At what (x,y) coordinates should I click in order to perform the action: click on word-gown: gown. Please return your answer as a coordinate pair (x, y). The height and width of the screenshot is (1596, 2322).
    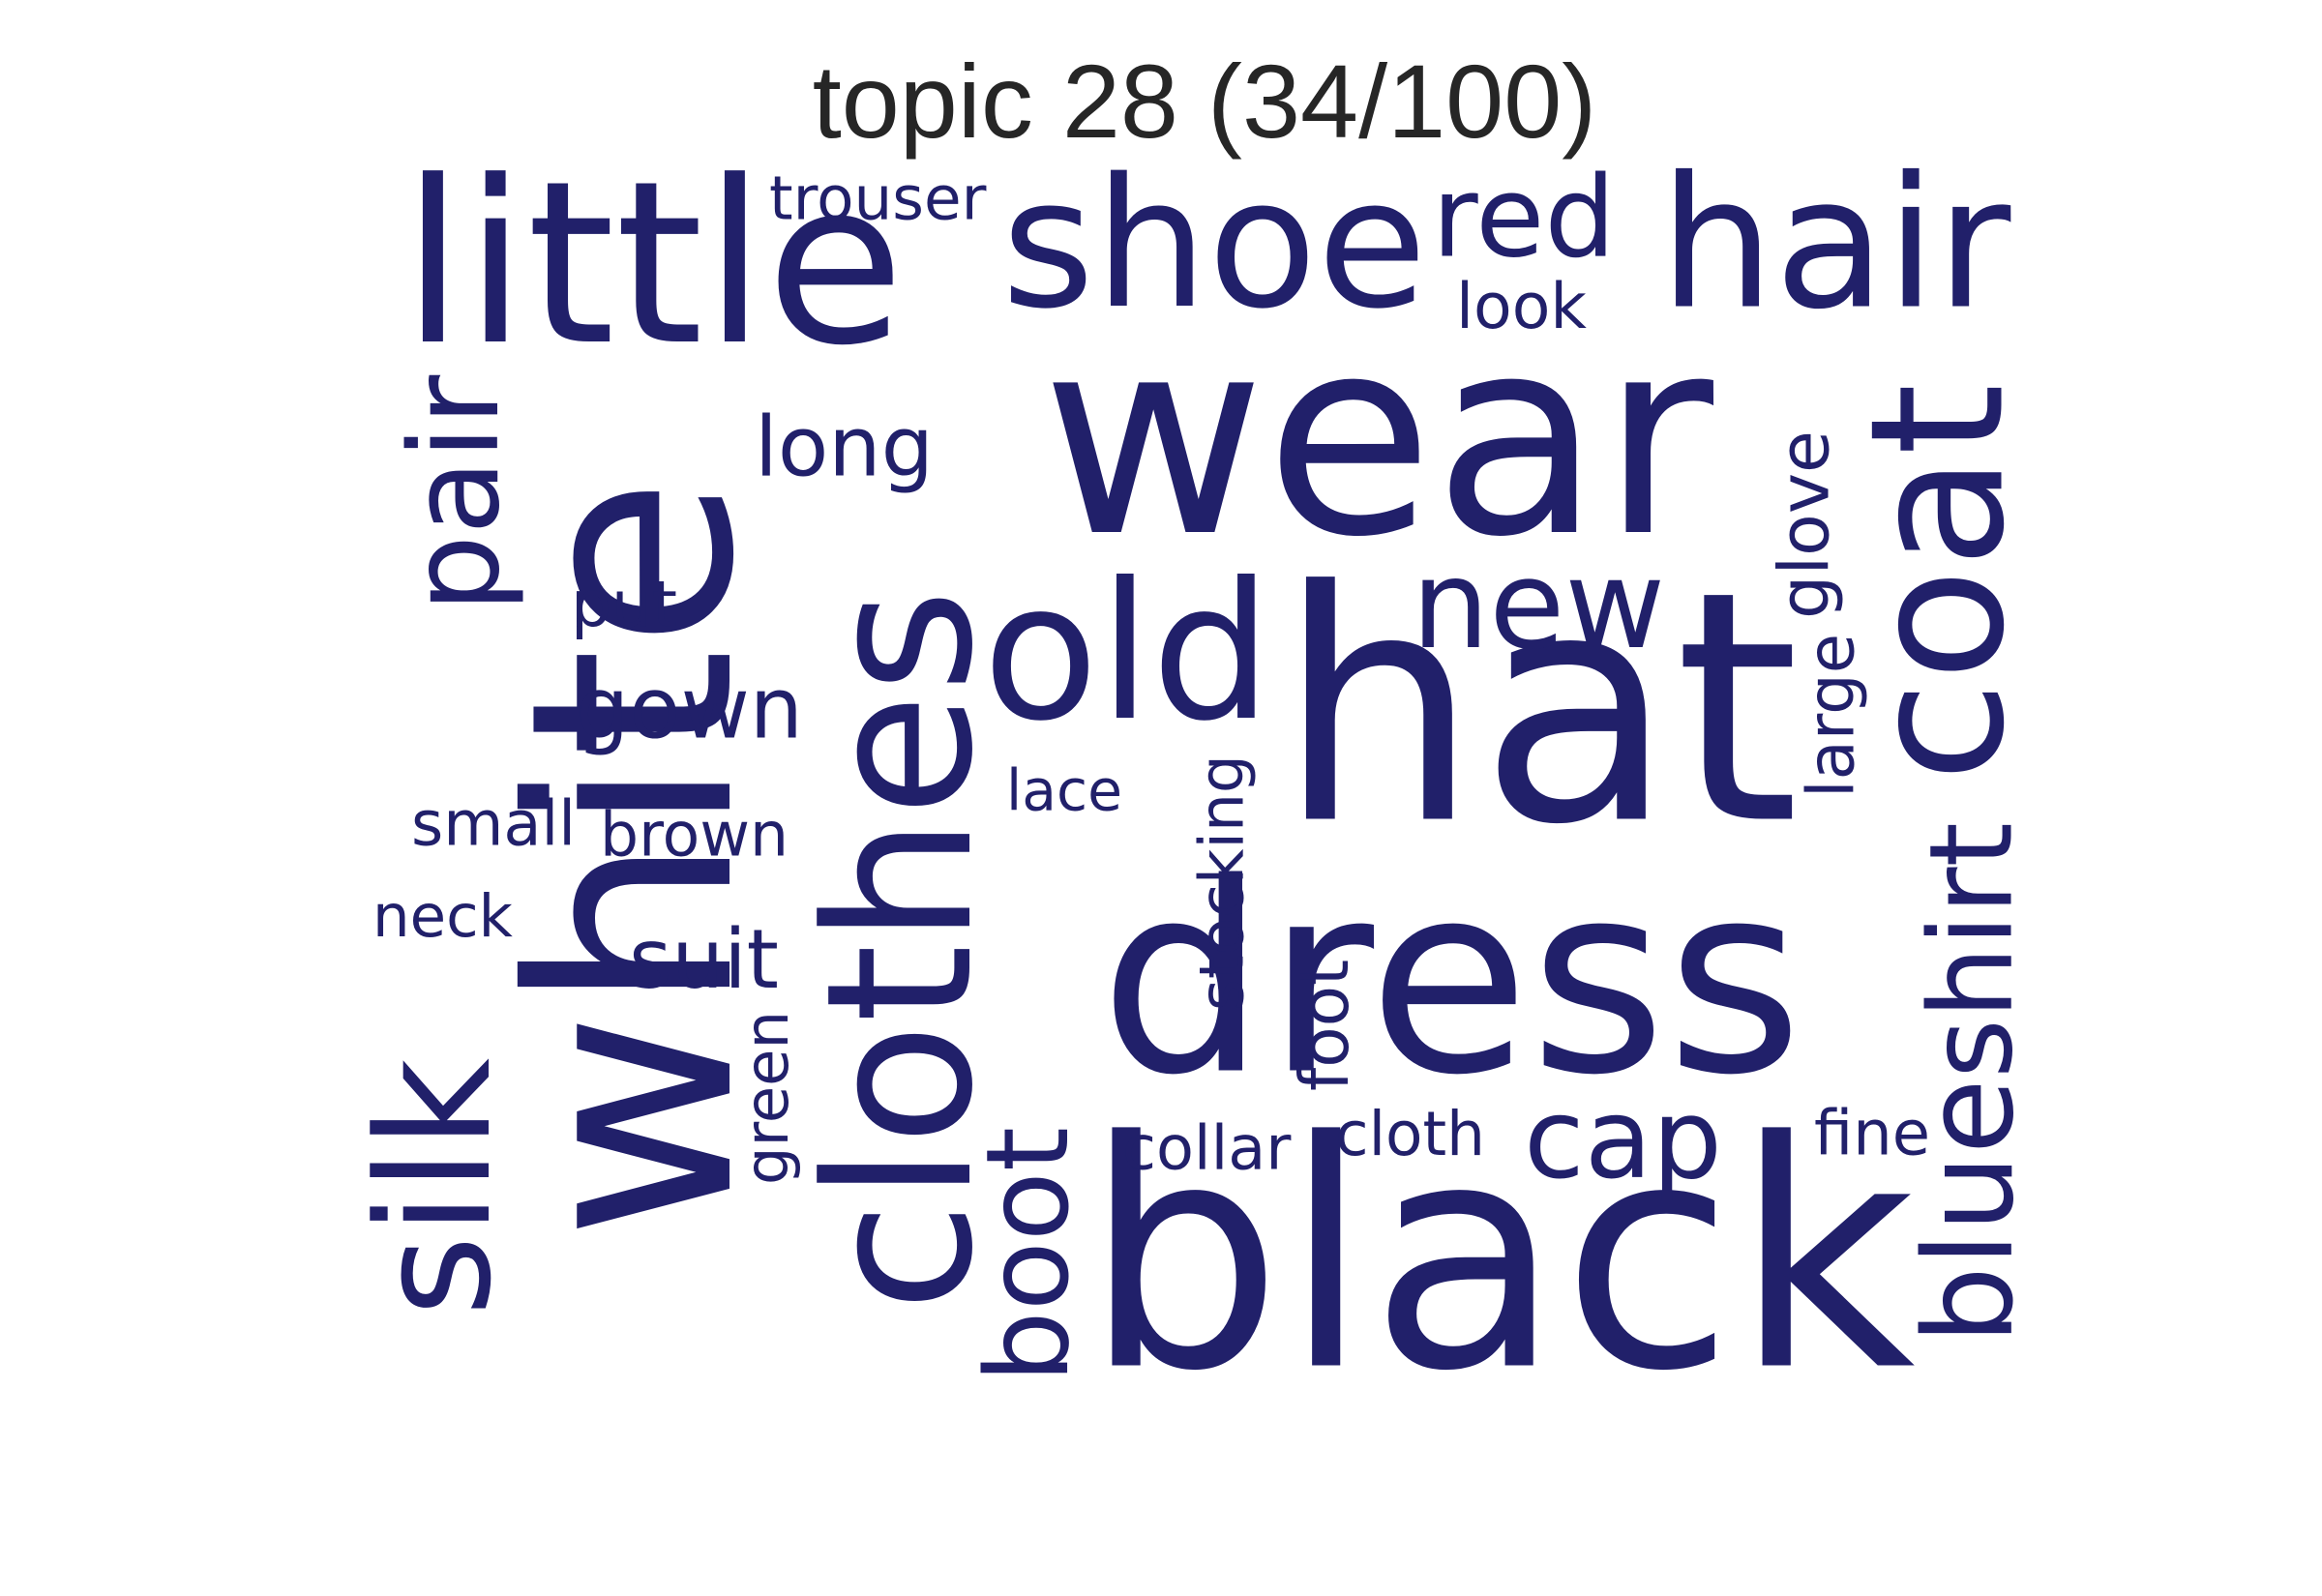
    Looking at the image, I should click on (689, 709).